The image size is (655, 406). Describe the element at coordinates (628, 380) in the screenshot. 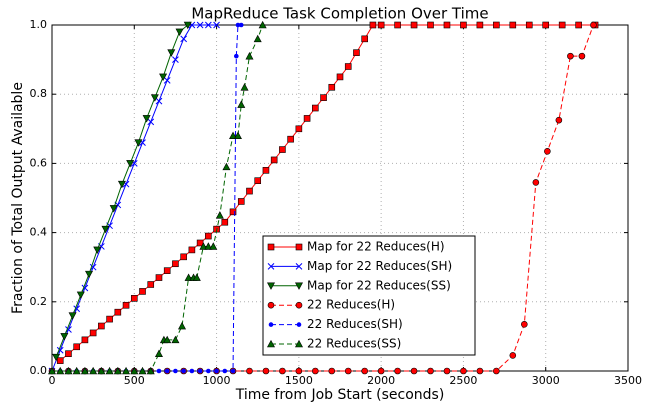

I see `x-tick-label: 3500` at that location.